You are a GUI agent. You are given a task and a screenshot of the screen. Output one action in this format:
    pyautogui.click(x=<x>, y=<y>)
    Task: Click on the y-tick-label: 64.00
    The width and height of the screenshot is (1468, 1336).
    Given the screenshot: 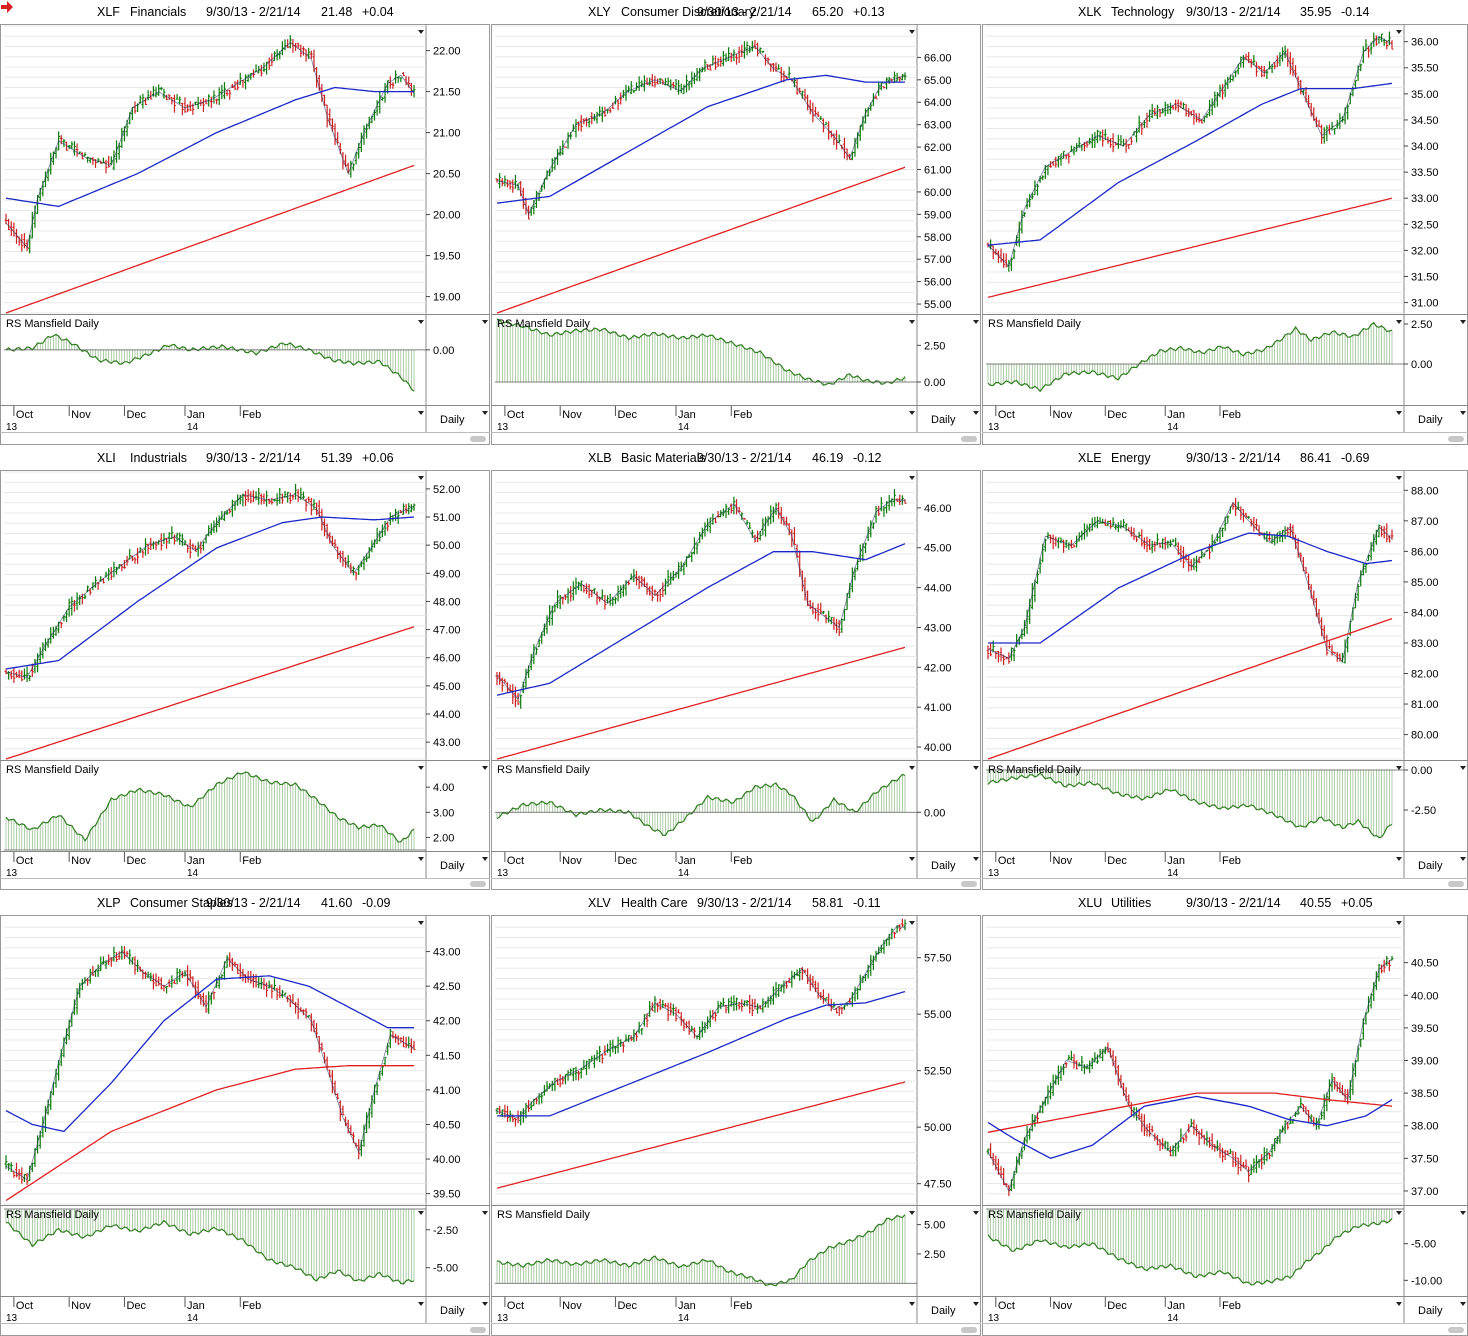 What is the action you would take?
    pyautogui.click(x=938, y=103)
    